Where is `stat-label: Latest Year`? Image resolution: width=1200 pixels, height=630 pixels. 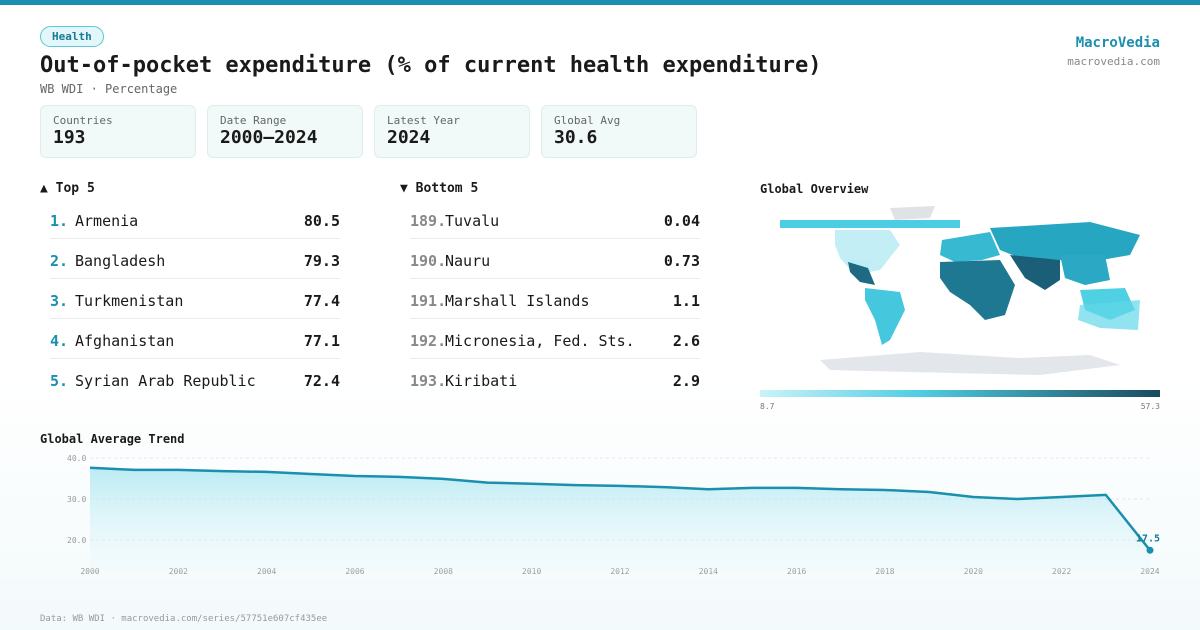 stat-label: Latest Year is located at coordinates (423, 120).